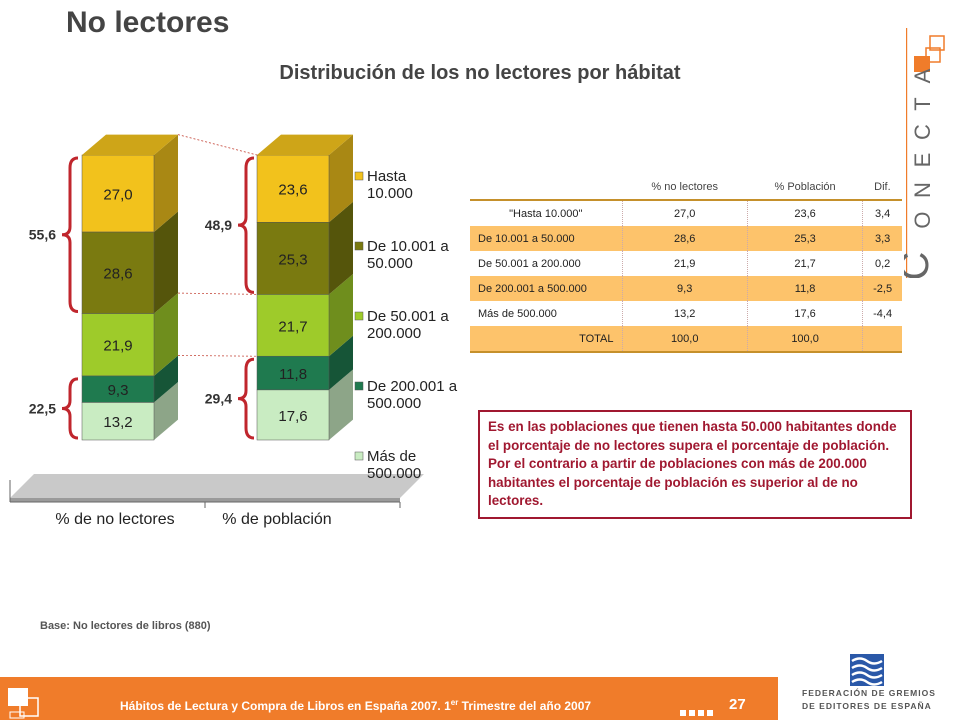  Describe the element at coordinates (922, 103) in the screenshot. I see `conecta-letter: T` at that location.